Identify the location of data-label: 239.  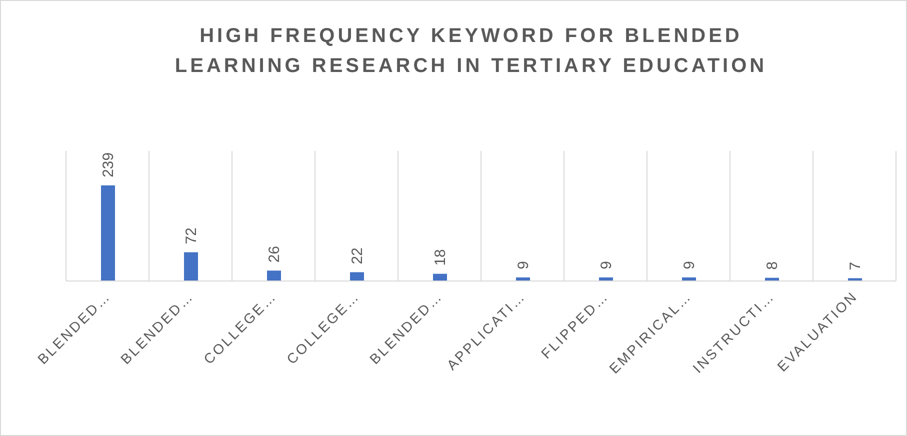
(108, 165).